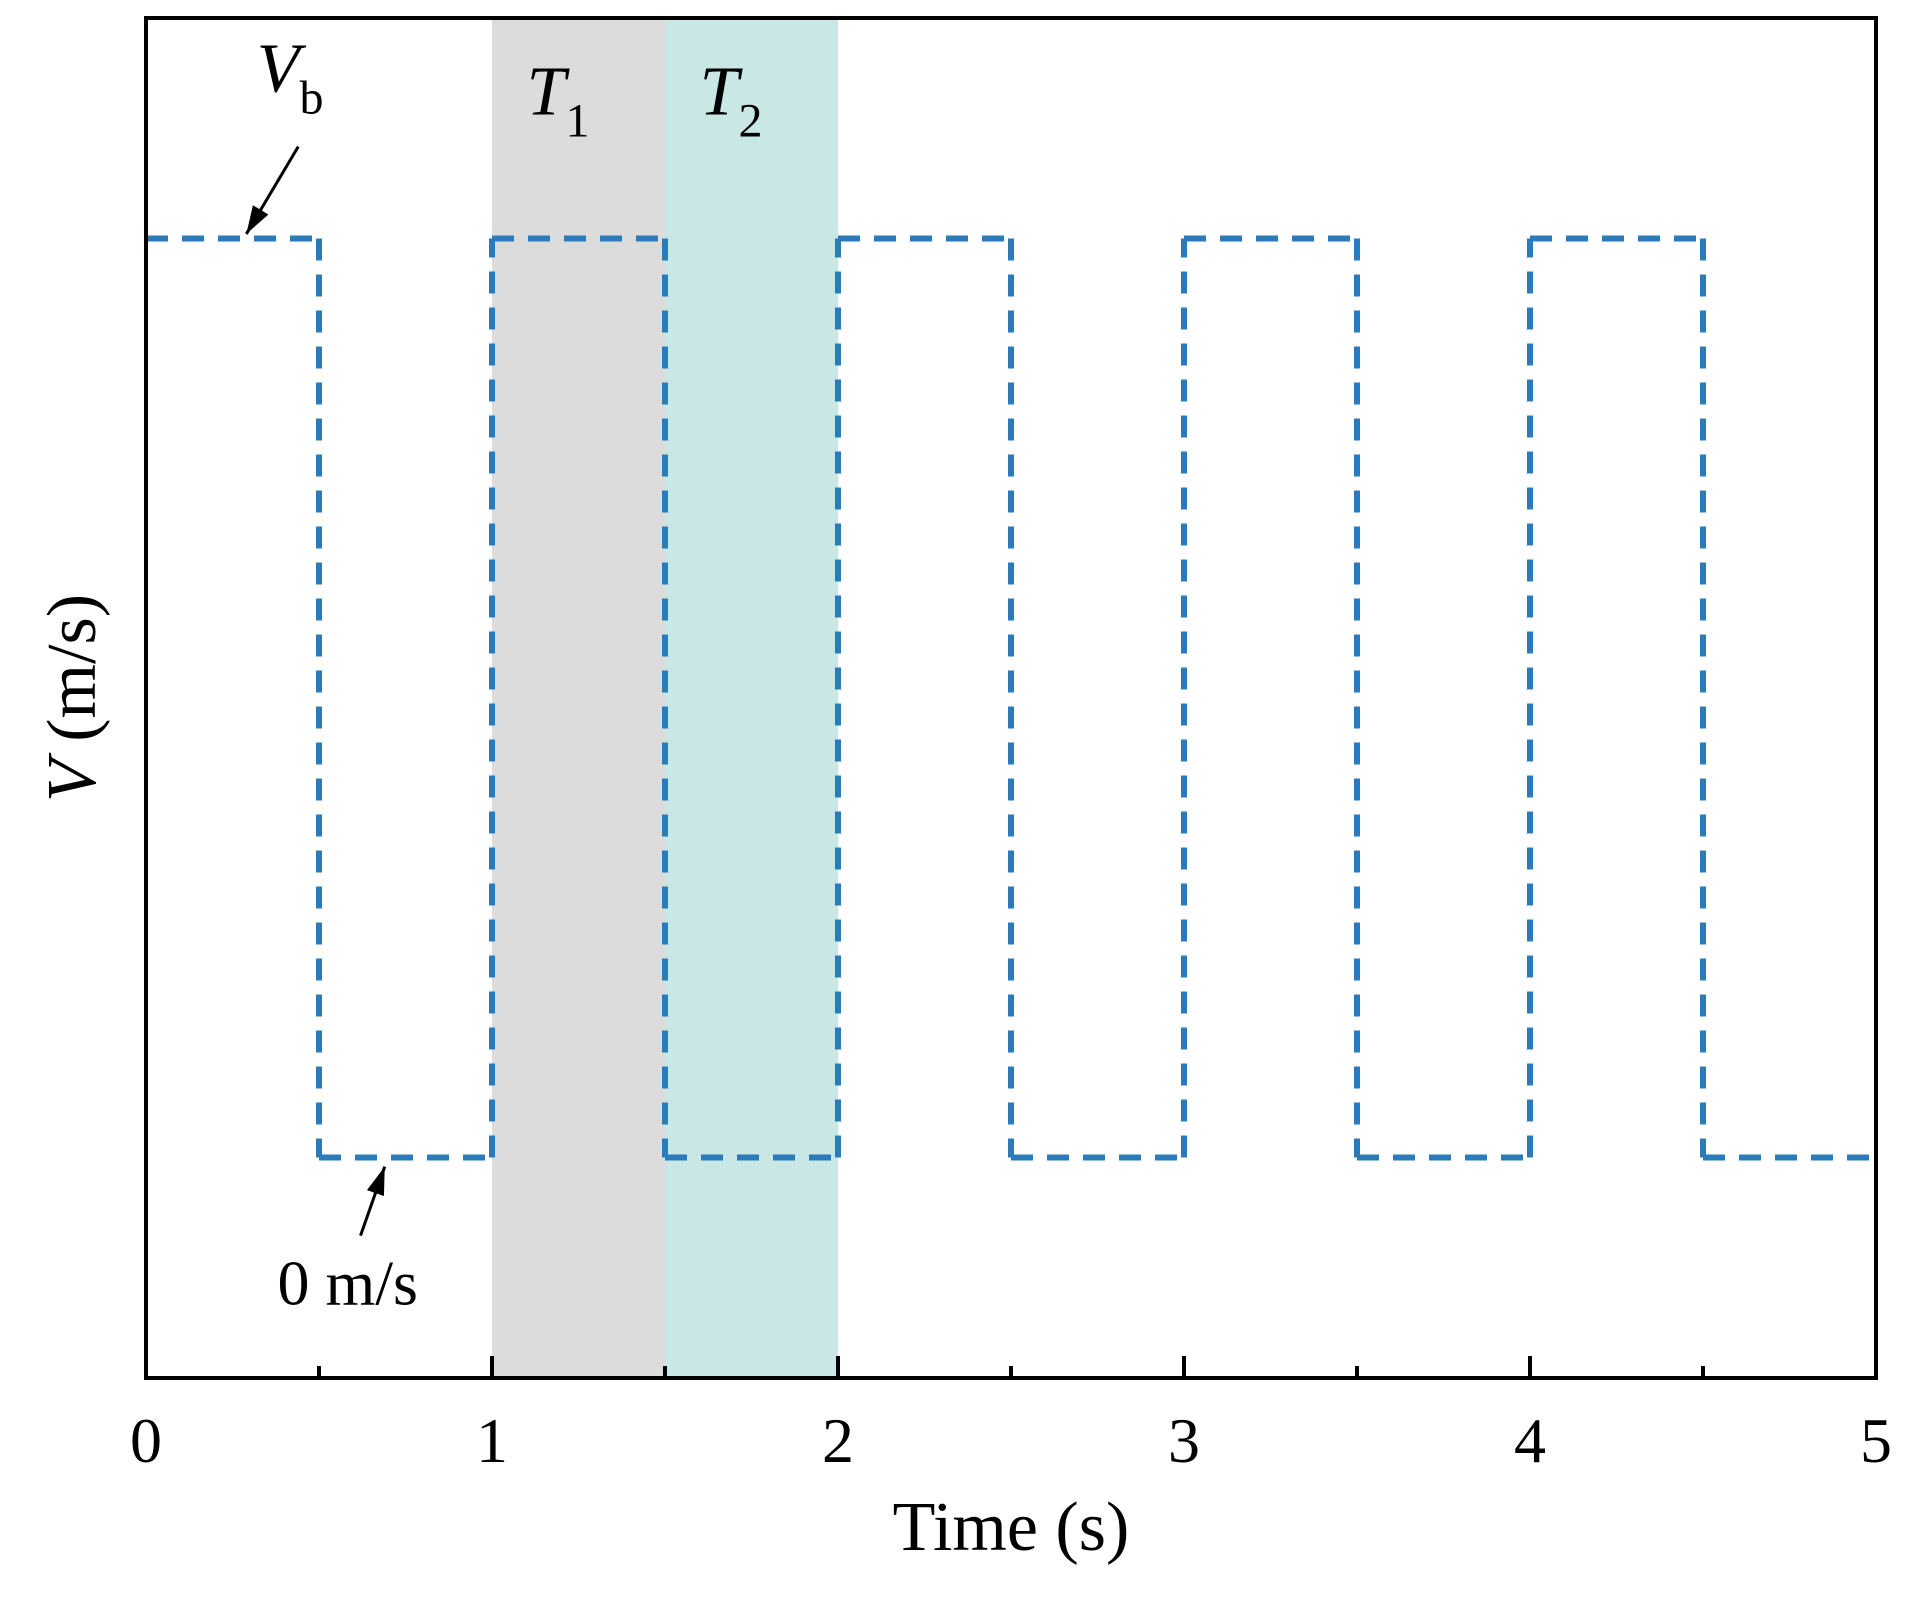 The image size is (1913, 1597). What do you see at coordinates (316, 691) in the screenshot?
I see `annotation-arrows` at bounding box center [316, 691].